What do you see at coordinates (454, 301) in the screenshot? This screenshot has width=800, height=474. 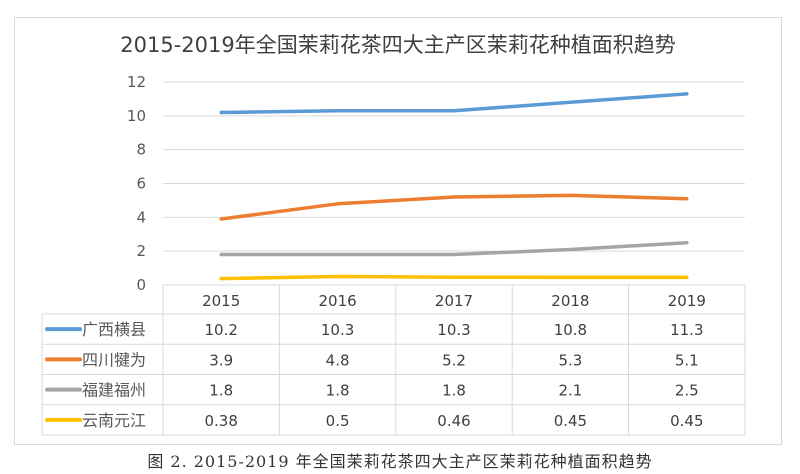 I see `x-category-label: 2017` at bounding box center [454, 301].